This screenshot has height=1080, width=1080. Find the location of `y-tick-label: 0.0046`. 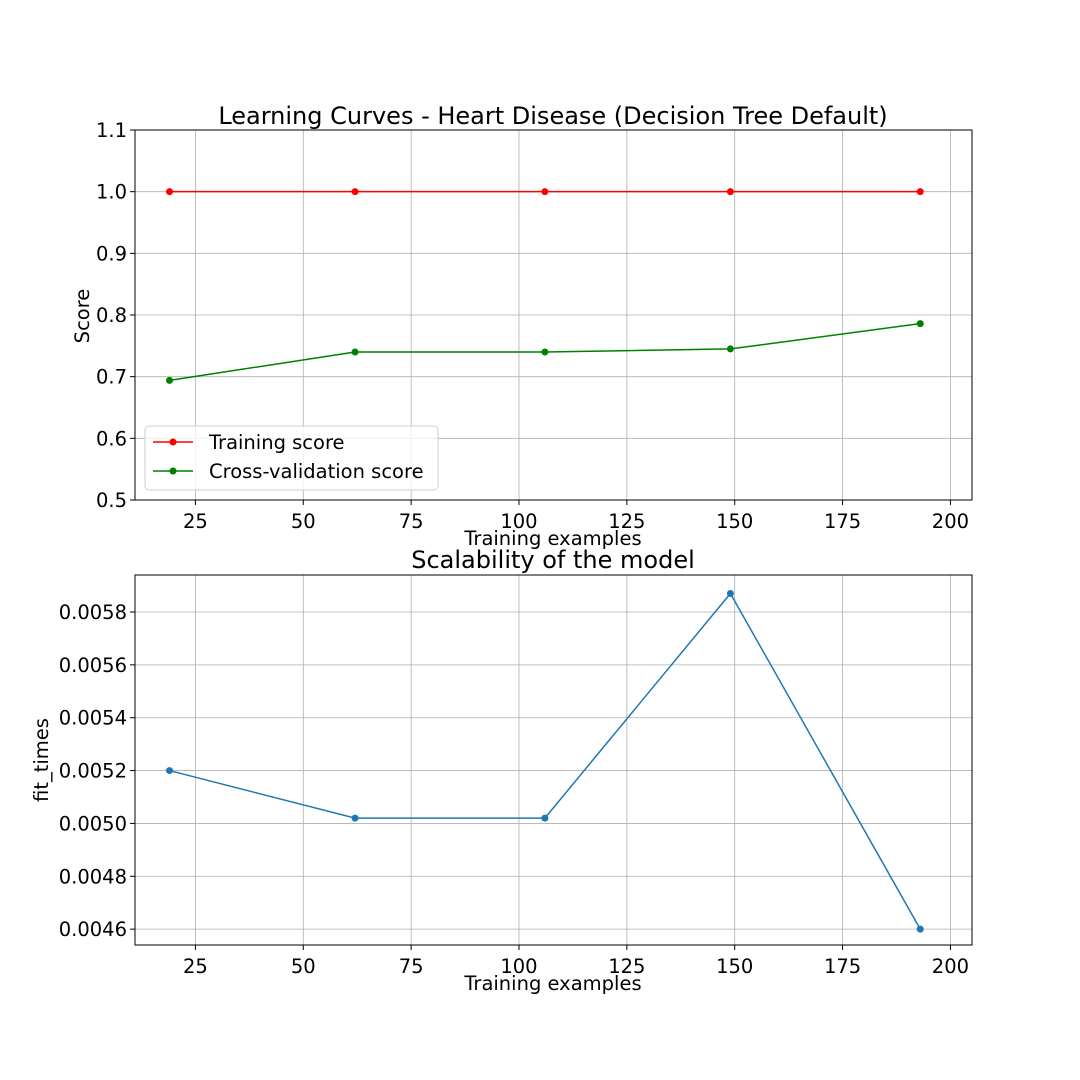

y-tick-label: 0.0046 is located at coordinates (93, 929).